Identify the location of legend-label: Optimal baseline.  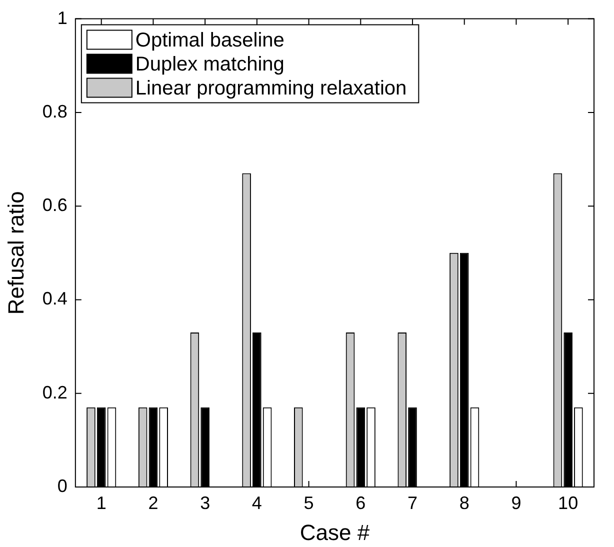
(209, 40).